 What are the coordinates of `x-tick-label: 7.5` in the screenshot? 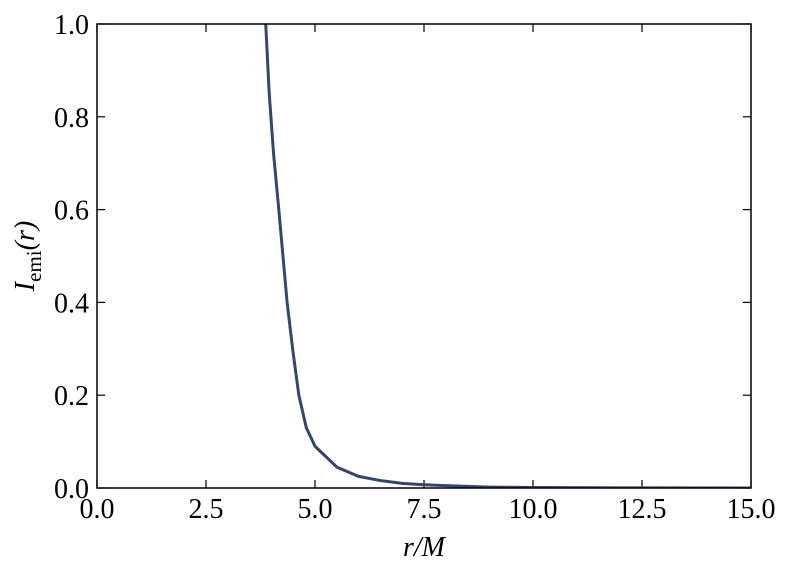 It's located at (424, 509).